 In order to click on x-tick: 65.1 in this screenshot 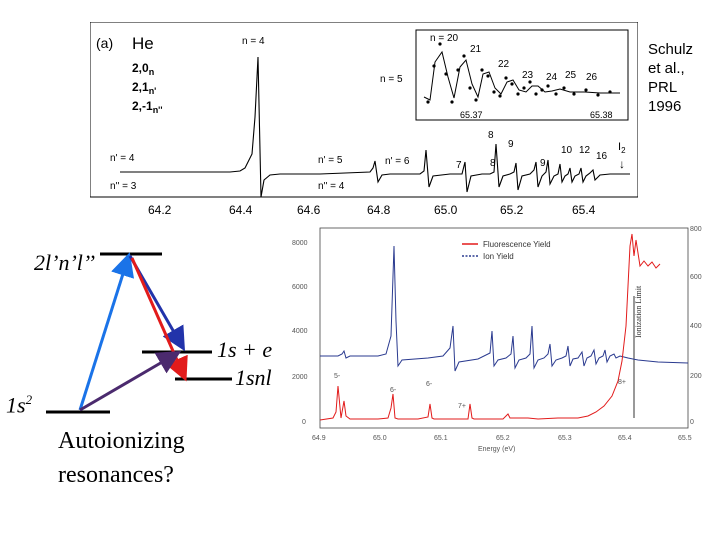, I will do `click(441, 438)`.